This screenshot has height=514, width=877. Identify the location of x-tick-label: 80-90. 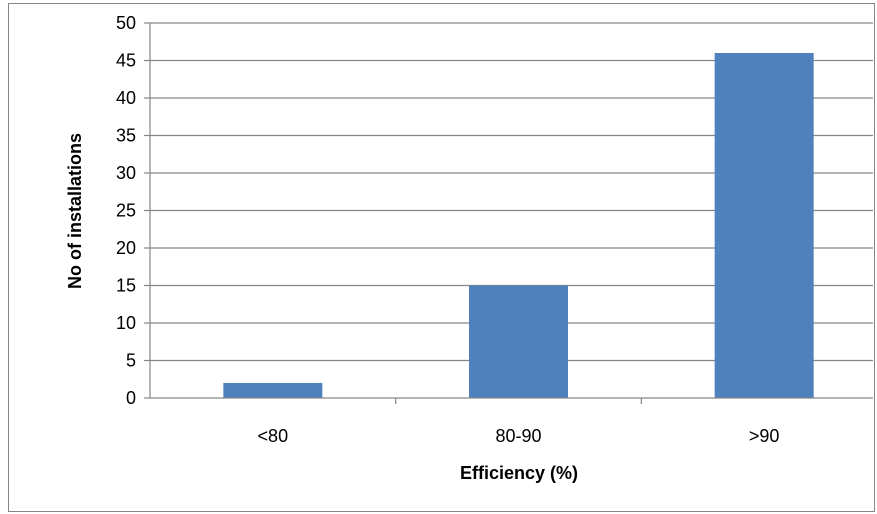
(518, 436).